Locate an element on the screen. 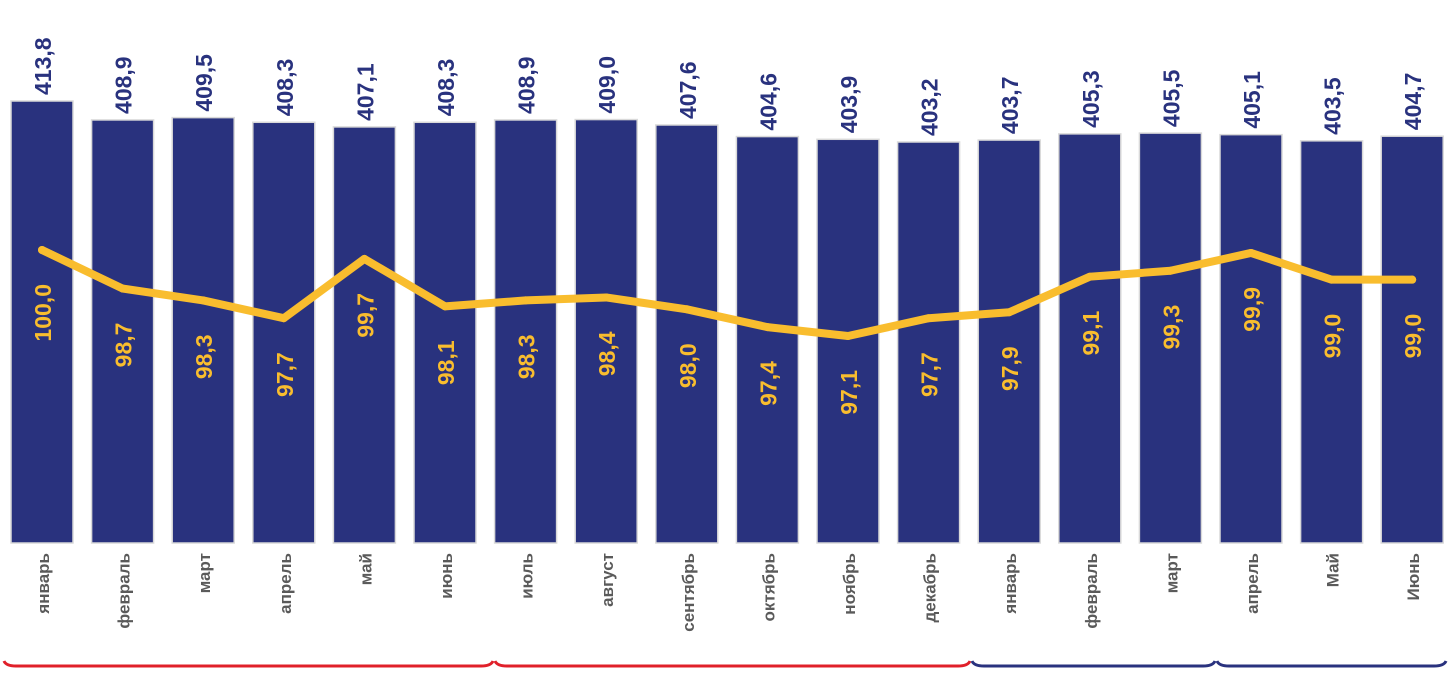 This screenshot has height=673, width=1450. category-label-4: май is located at coordinates (365, 569).